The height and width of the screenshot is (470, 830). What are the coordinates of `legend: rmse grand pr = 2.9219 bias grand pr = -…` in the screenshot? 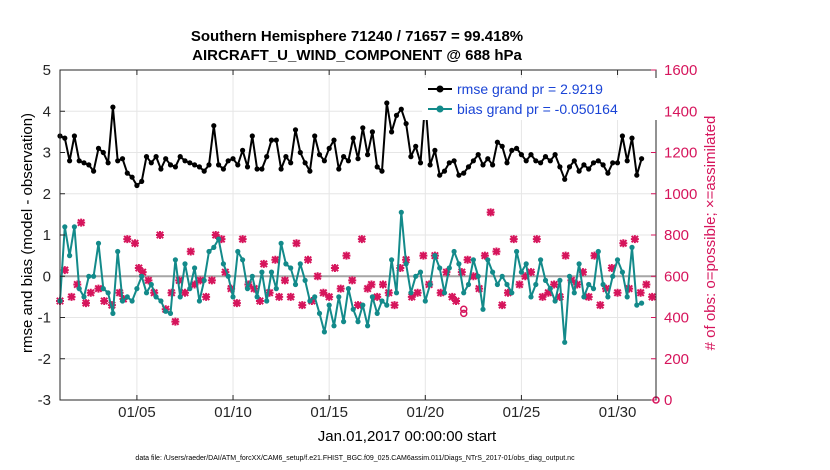 It's located at (540, 99).